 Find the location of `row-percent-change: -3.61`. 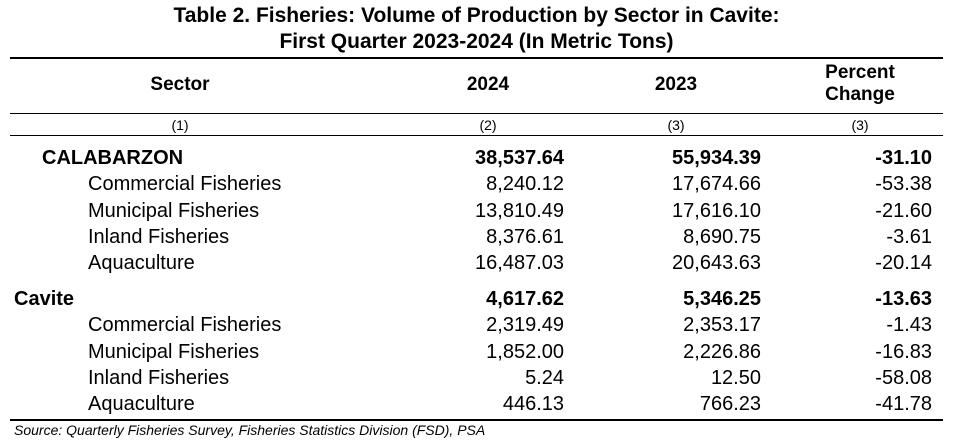

row-percent-change: -3.61 is located at coordinates (909, 237).